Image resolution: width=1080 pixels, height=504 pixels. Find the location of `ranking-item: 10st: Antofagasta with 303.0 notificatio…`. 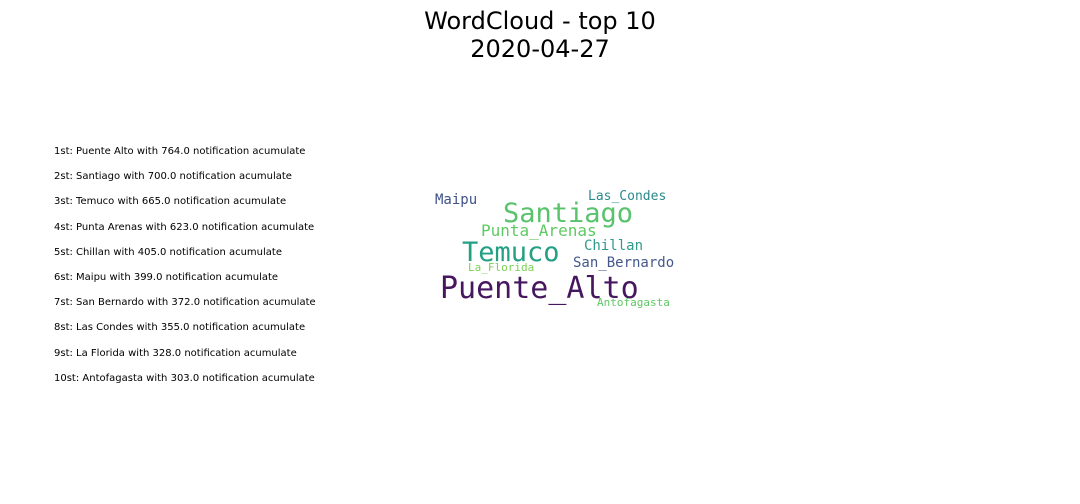

ranking-item: 10st: Antofagasta with 303.0 notificatio… is located at coordinates (184, 378).